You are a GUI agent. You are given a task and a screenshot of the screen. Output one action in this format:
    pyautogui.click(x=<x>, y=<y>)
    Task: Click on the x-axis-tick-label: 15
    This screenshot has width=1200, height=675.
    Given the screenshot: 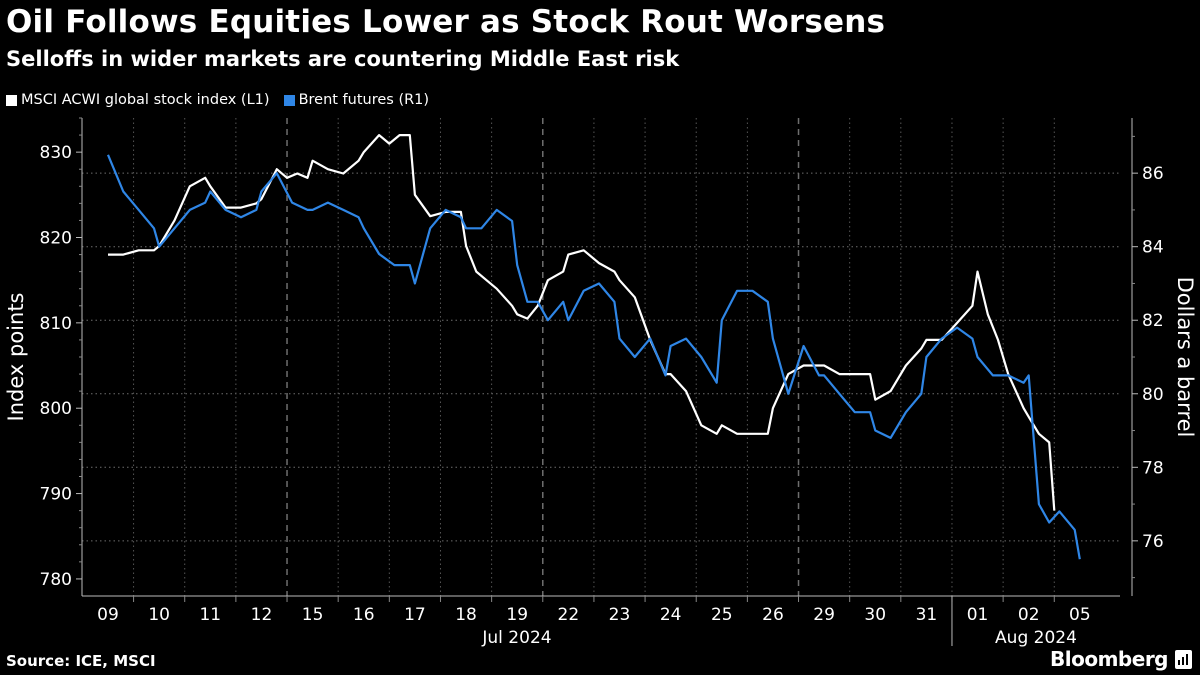 What is the action you would take?
    pyautogui.click(x=313, y=615)
    